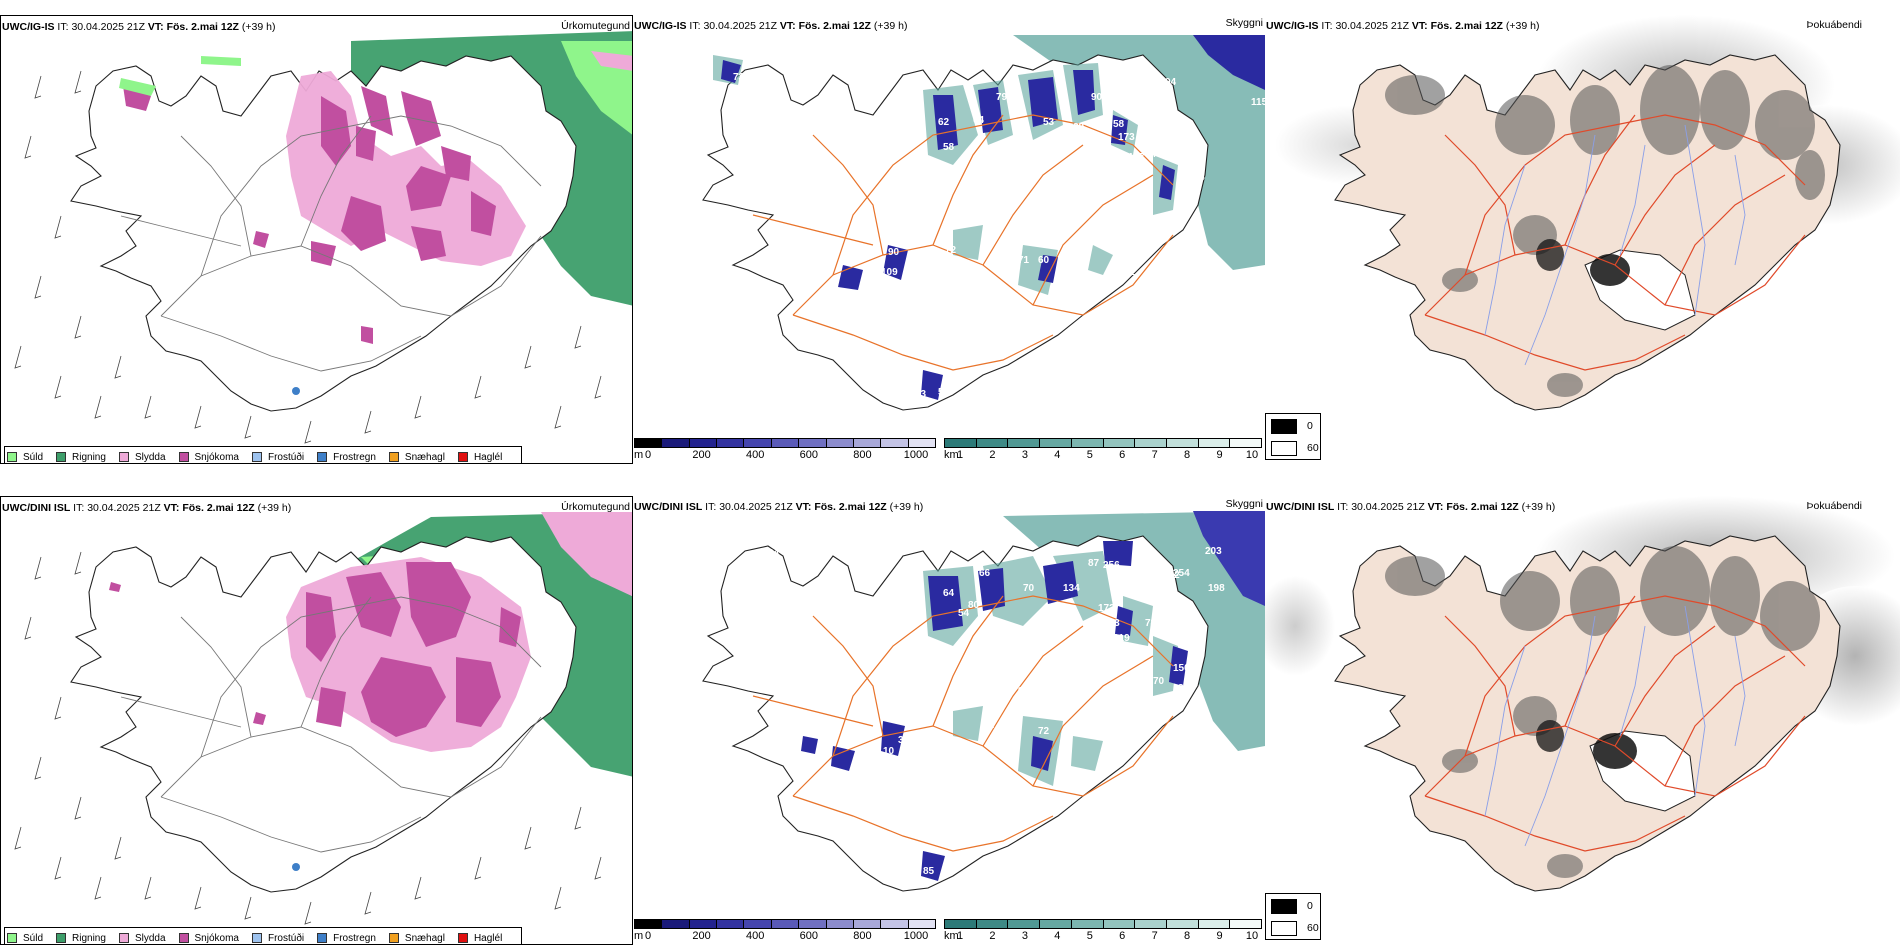  What do you see at coordinates (1834, 506) in the screenshot?
I see `panel-variable-name: Þokuábendi` at bounding box center [1834, 506].